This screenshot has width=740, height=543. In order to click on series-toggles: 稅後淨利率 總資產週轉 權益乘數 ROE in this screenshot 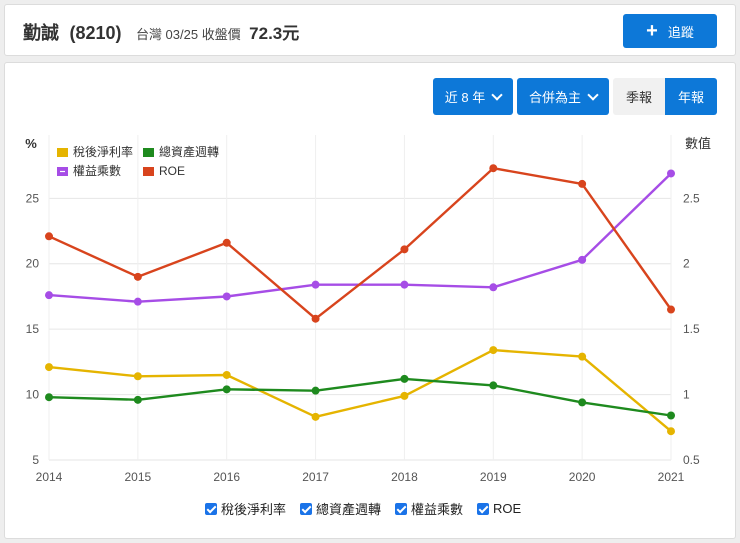, I will do `click(363, 508)`.